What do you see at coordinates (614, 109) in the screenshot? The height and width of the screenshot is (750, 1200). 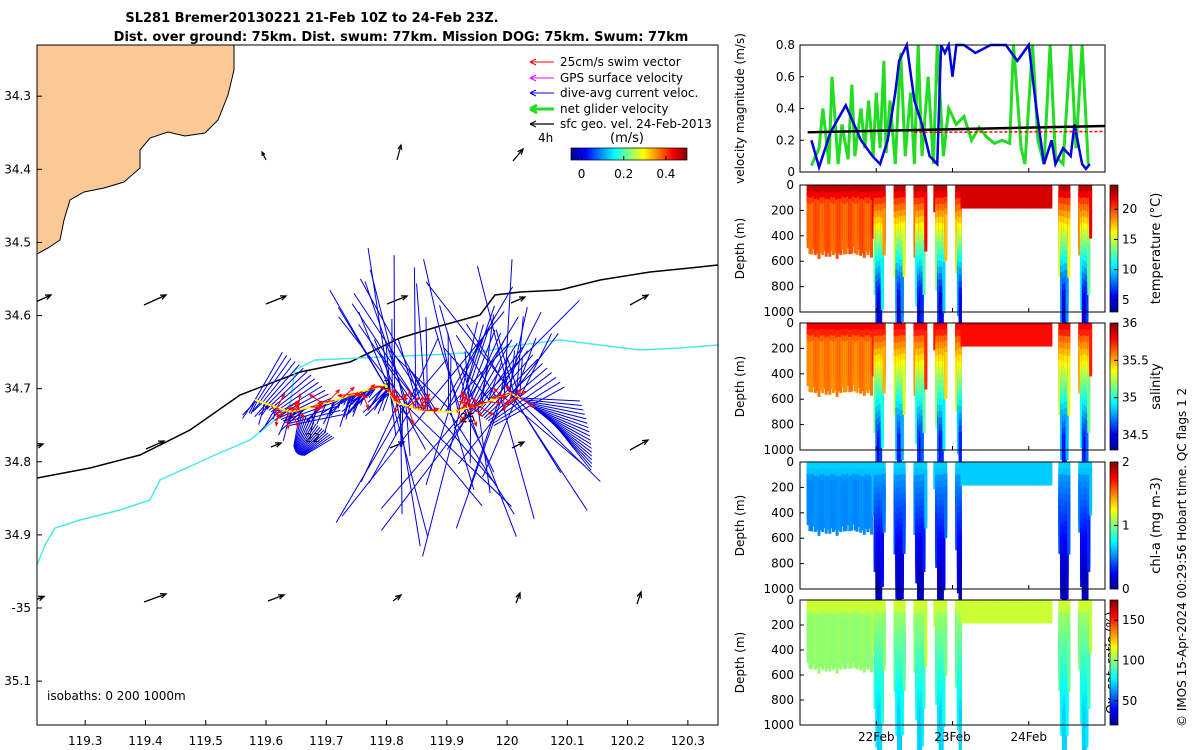 I see `legend-net-label: net glider velocity` at bounding box center [614, 109].